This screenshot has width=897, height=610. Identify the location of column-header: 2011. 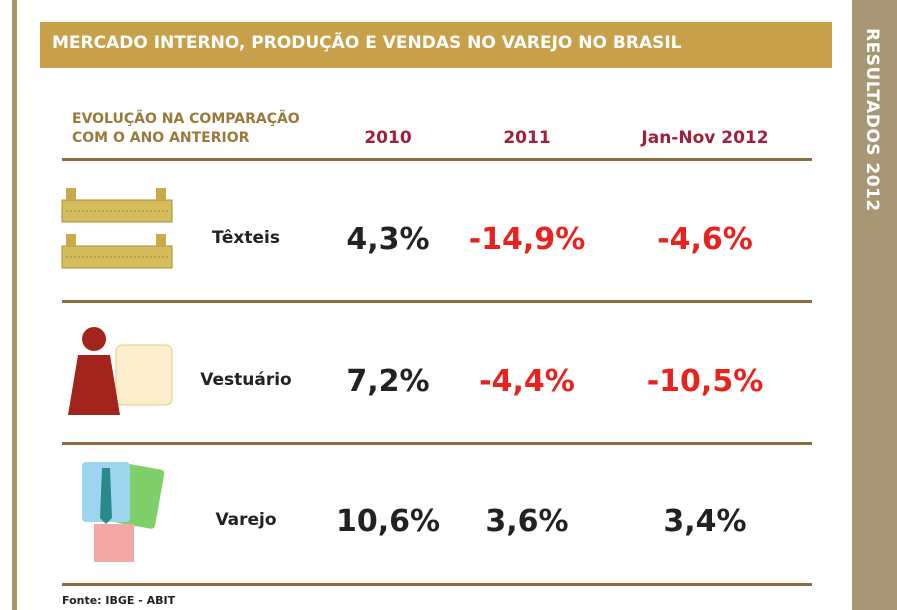
(527, 138).